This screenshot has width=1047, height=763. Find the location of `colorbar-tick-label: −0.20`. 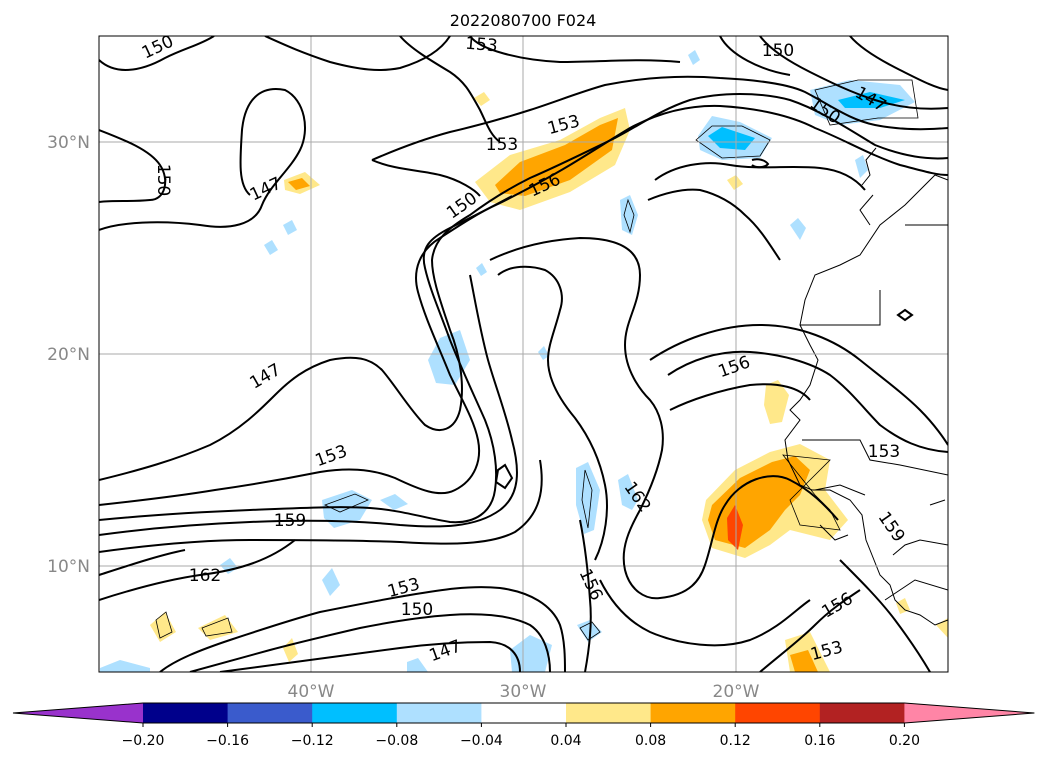

colorbar-tick-label: −0.20 is located at coordinates (143, 741).